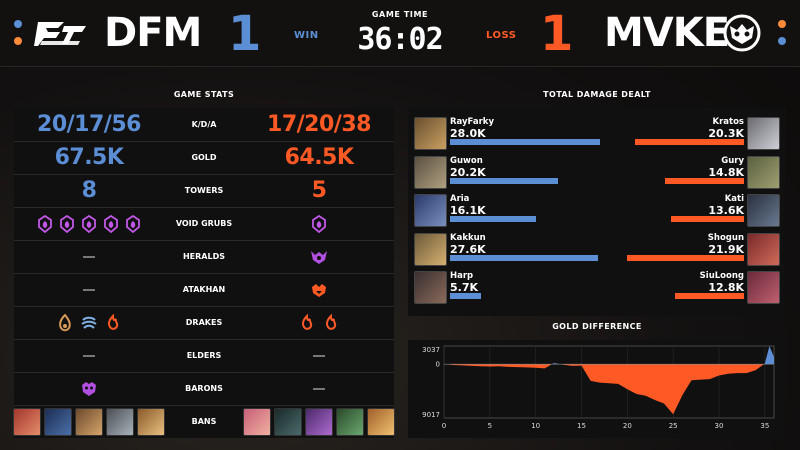  Describe the element at coordinates (466, 160) in the screenshot. I see `left-player-name: Guwon` at that location.